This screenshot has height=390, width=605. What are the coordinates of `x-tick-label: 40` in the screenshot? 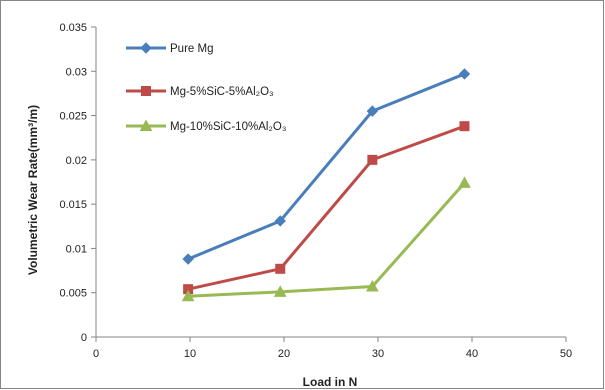 It's located at (472, 354).